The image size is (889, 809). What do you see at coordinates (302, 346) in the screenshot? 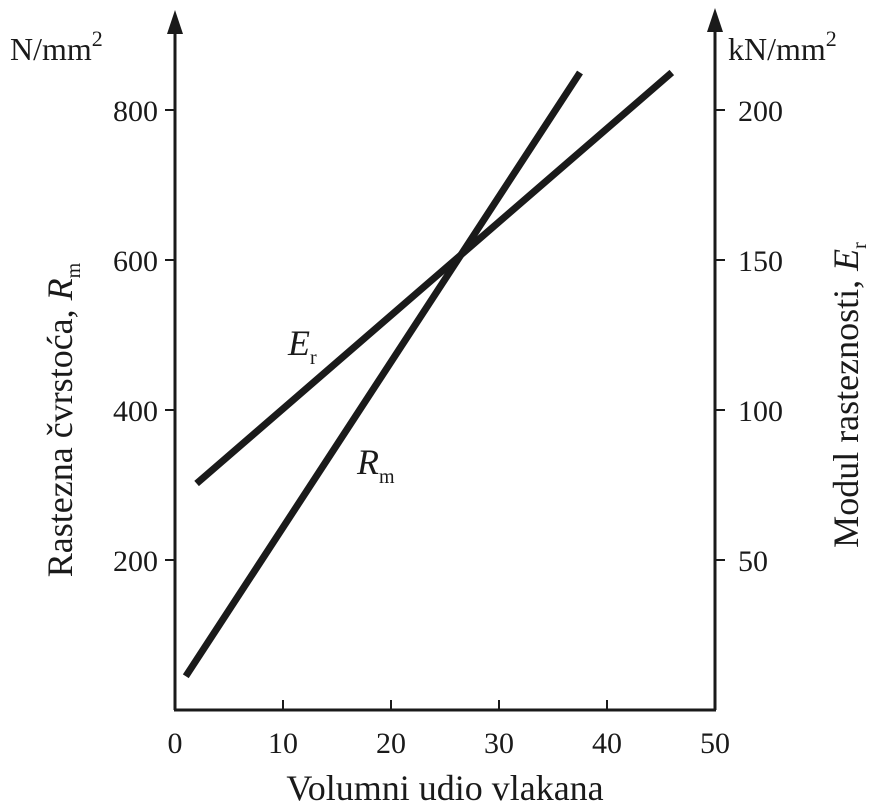
I see `series-label-er: Er` at bounding box center [302, 346].